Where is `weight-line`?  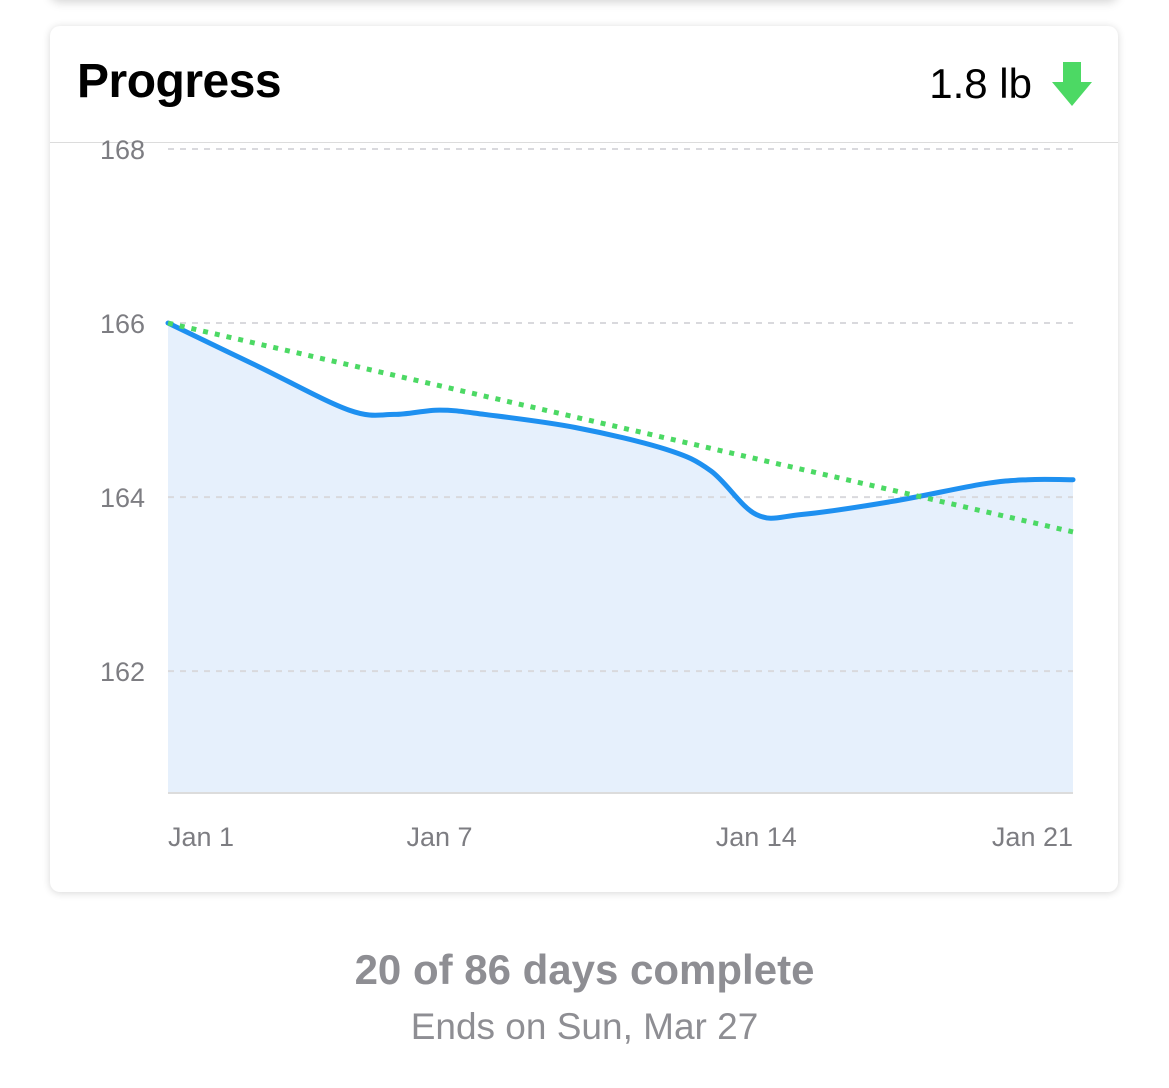
weight-line is located at coordinates (620, 420).